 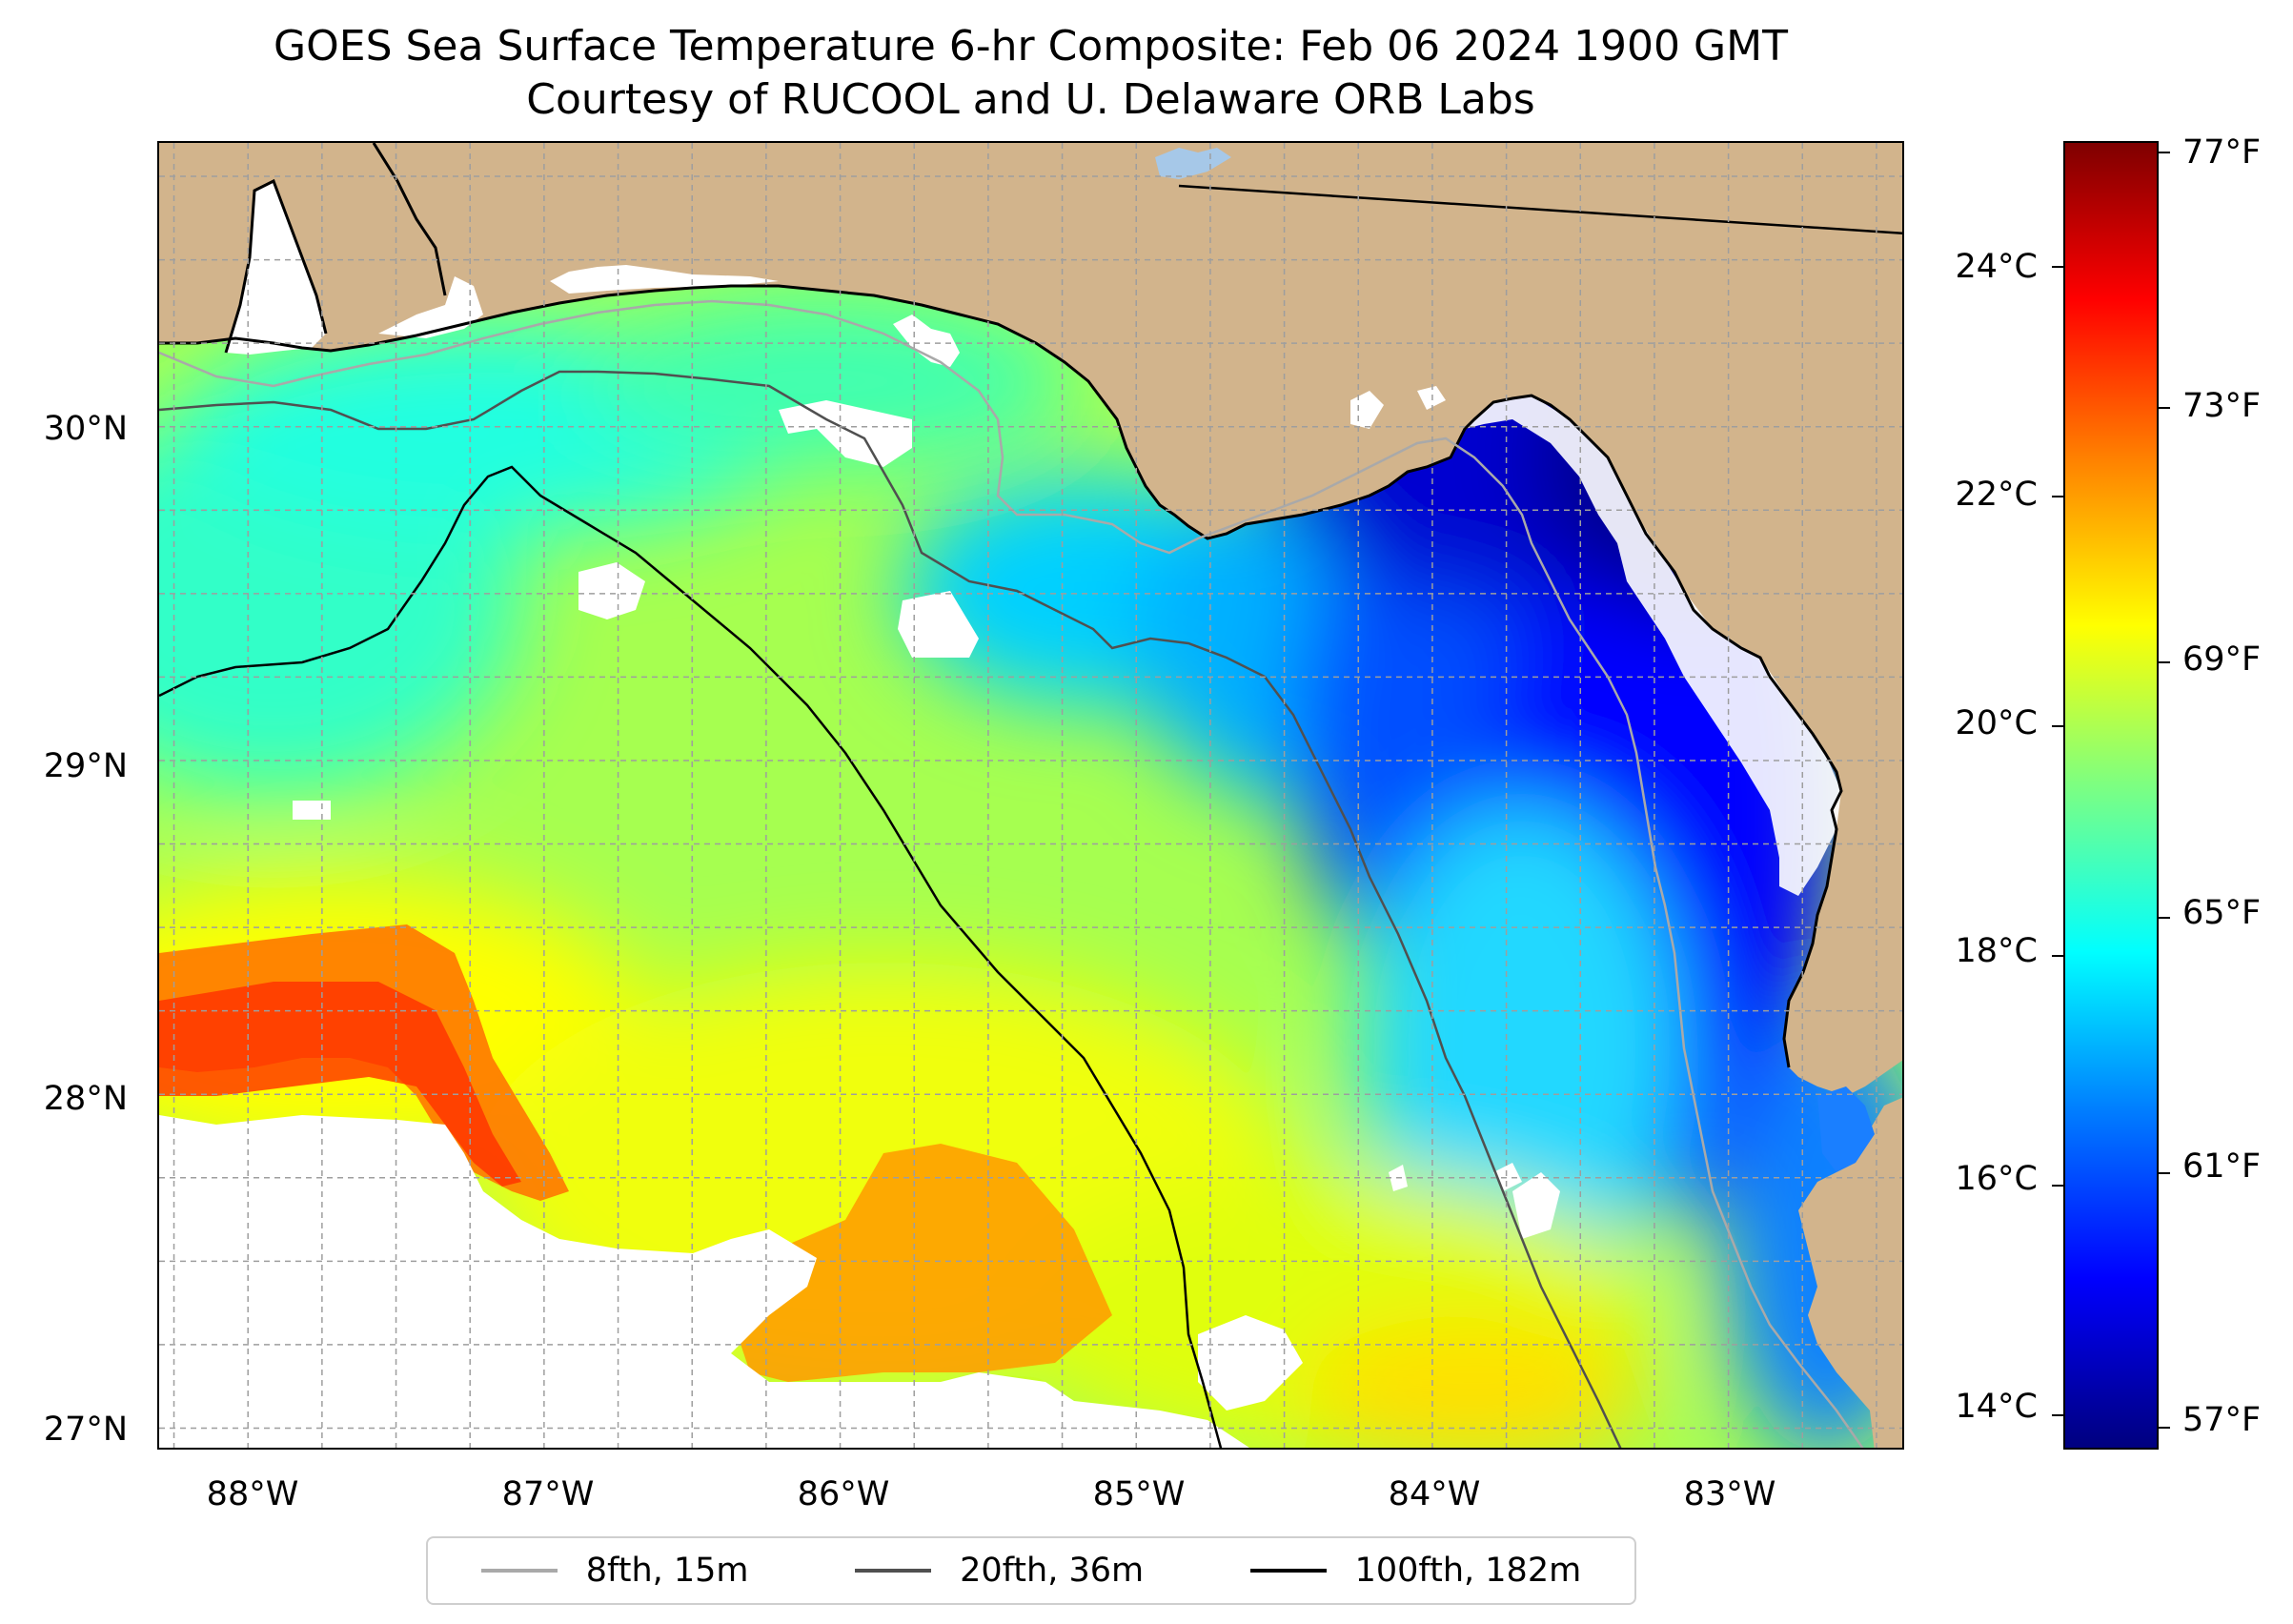 What do you see at coordinates (86, 429) in the screenshot?
I see `lat-tick-30n: 30°N` at bounding box center [86, 429].